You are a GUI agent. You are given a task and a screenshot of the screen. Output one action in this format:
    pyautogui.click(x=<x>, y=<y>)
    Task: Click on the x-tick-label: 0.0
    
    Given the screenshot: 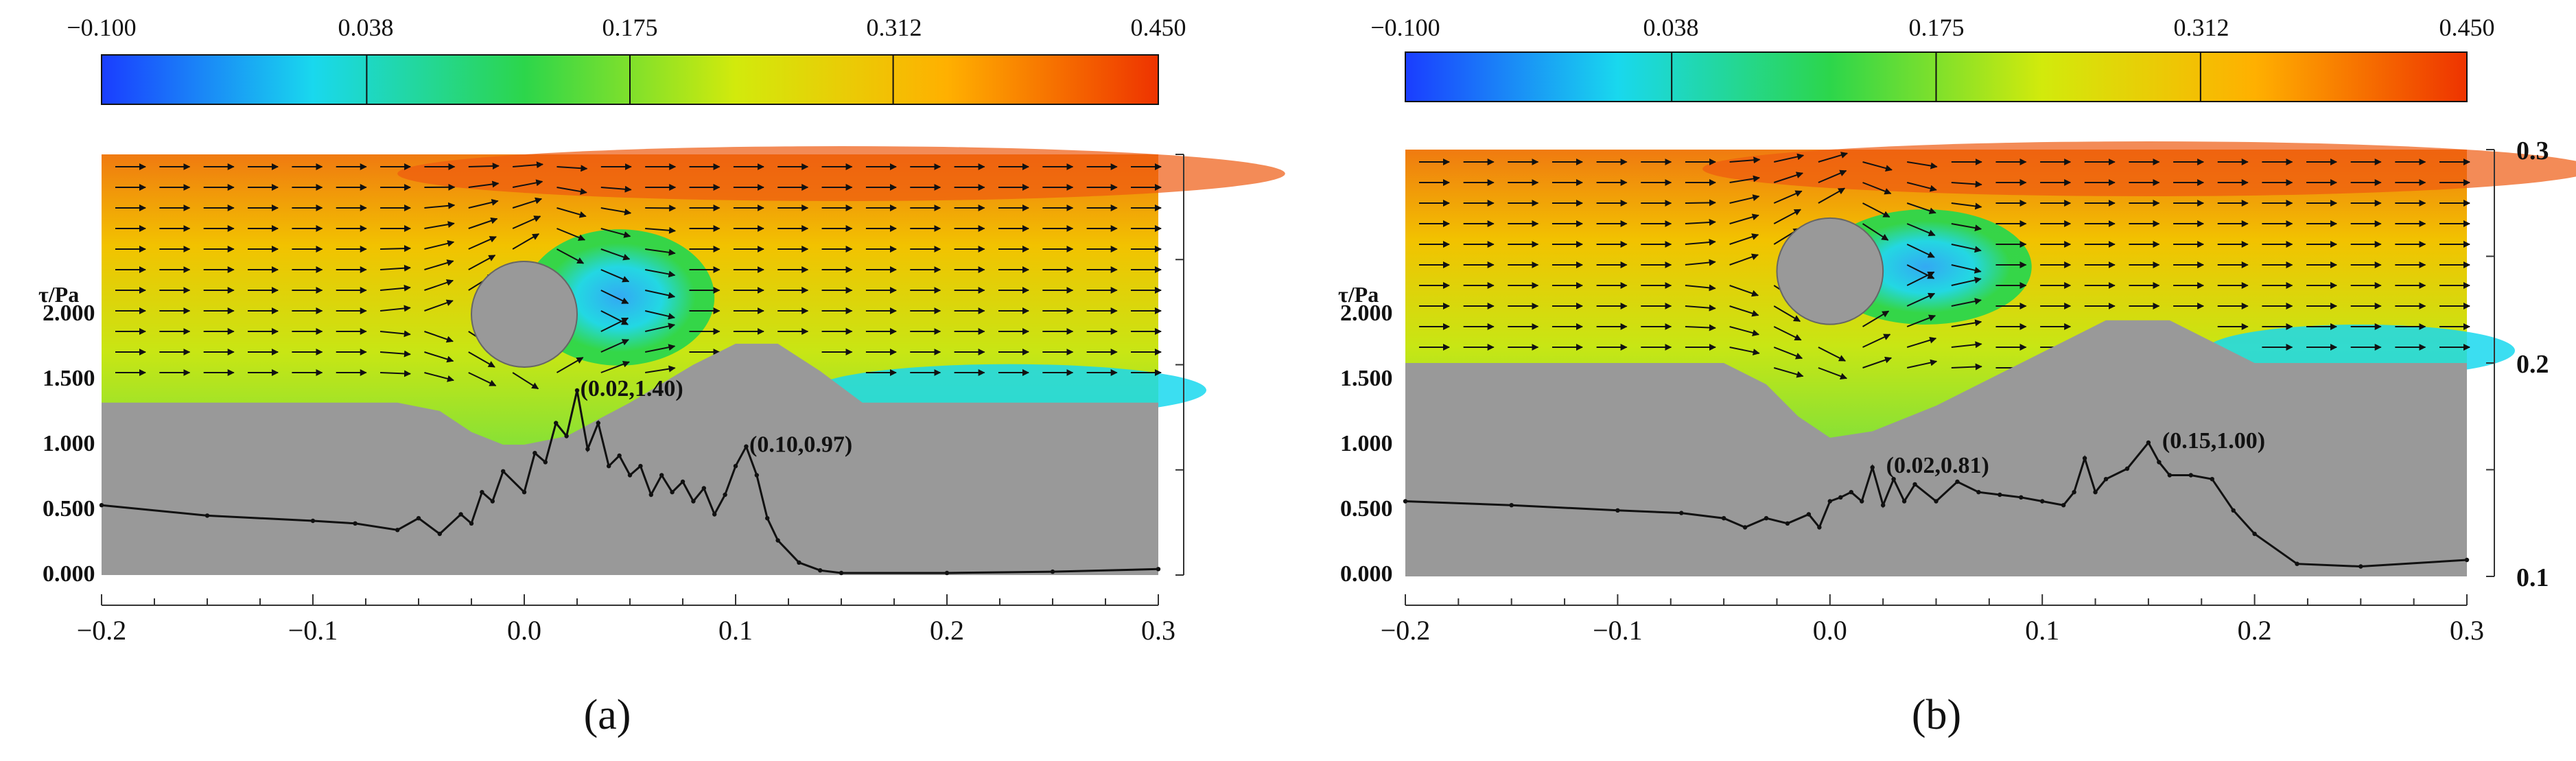 What is the action you would take?
    pyautogui.click(x=1830, y=630)
    